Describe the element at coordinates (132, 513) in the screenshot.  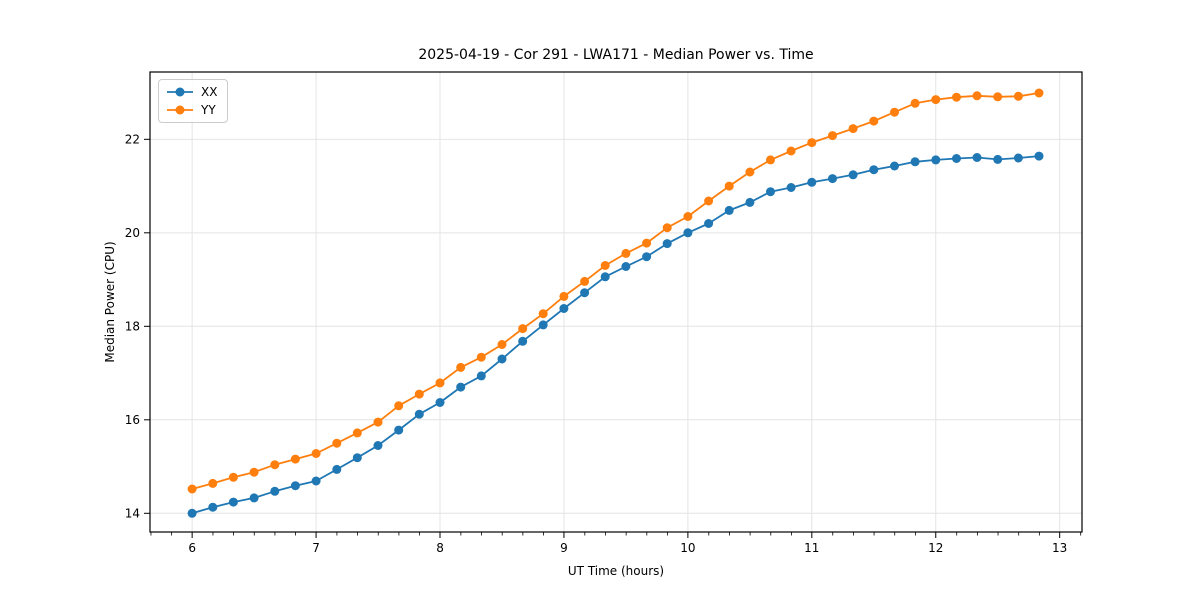
I see `svg-text: 14` at that location.